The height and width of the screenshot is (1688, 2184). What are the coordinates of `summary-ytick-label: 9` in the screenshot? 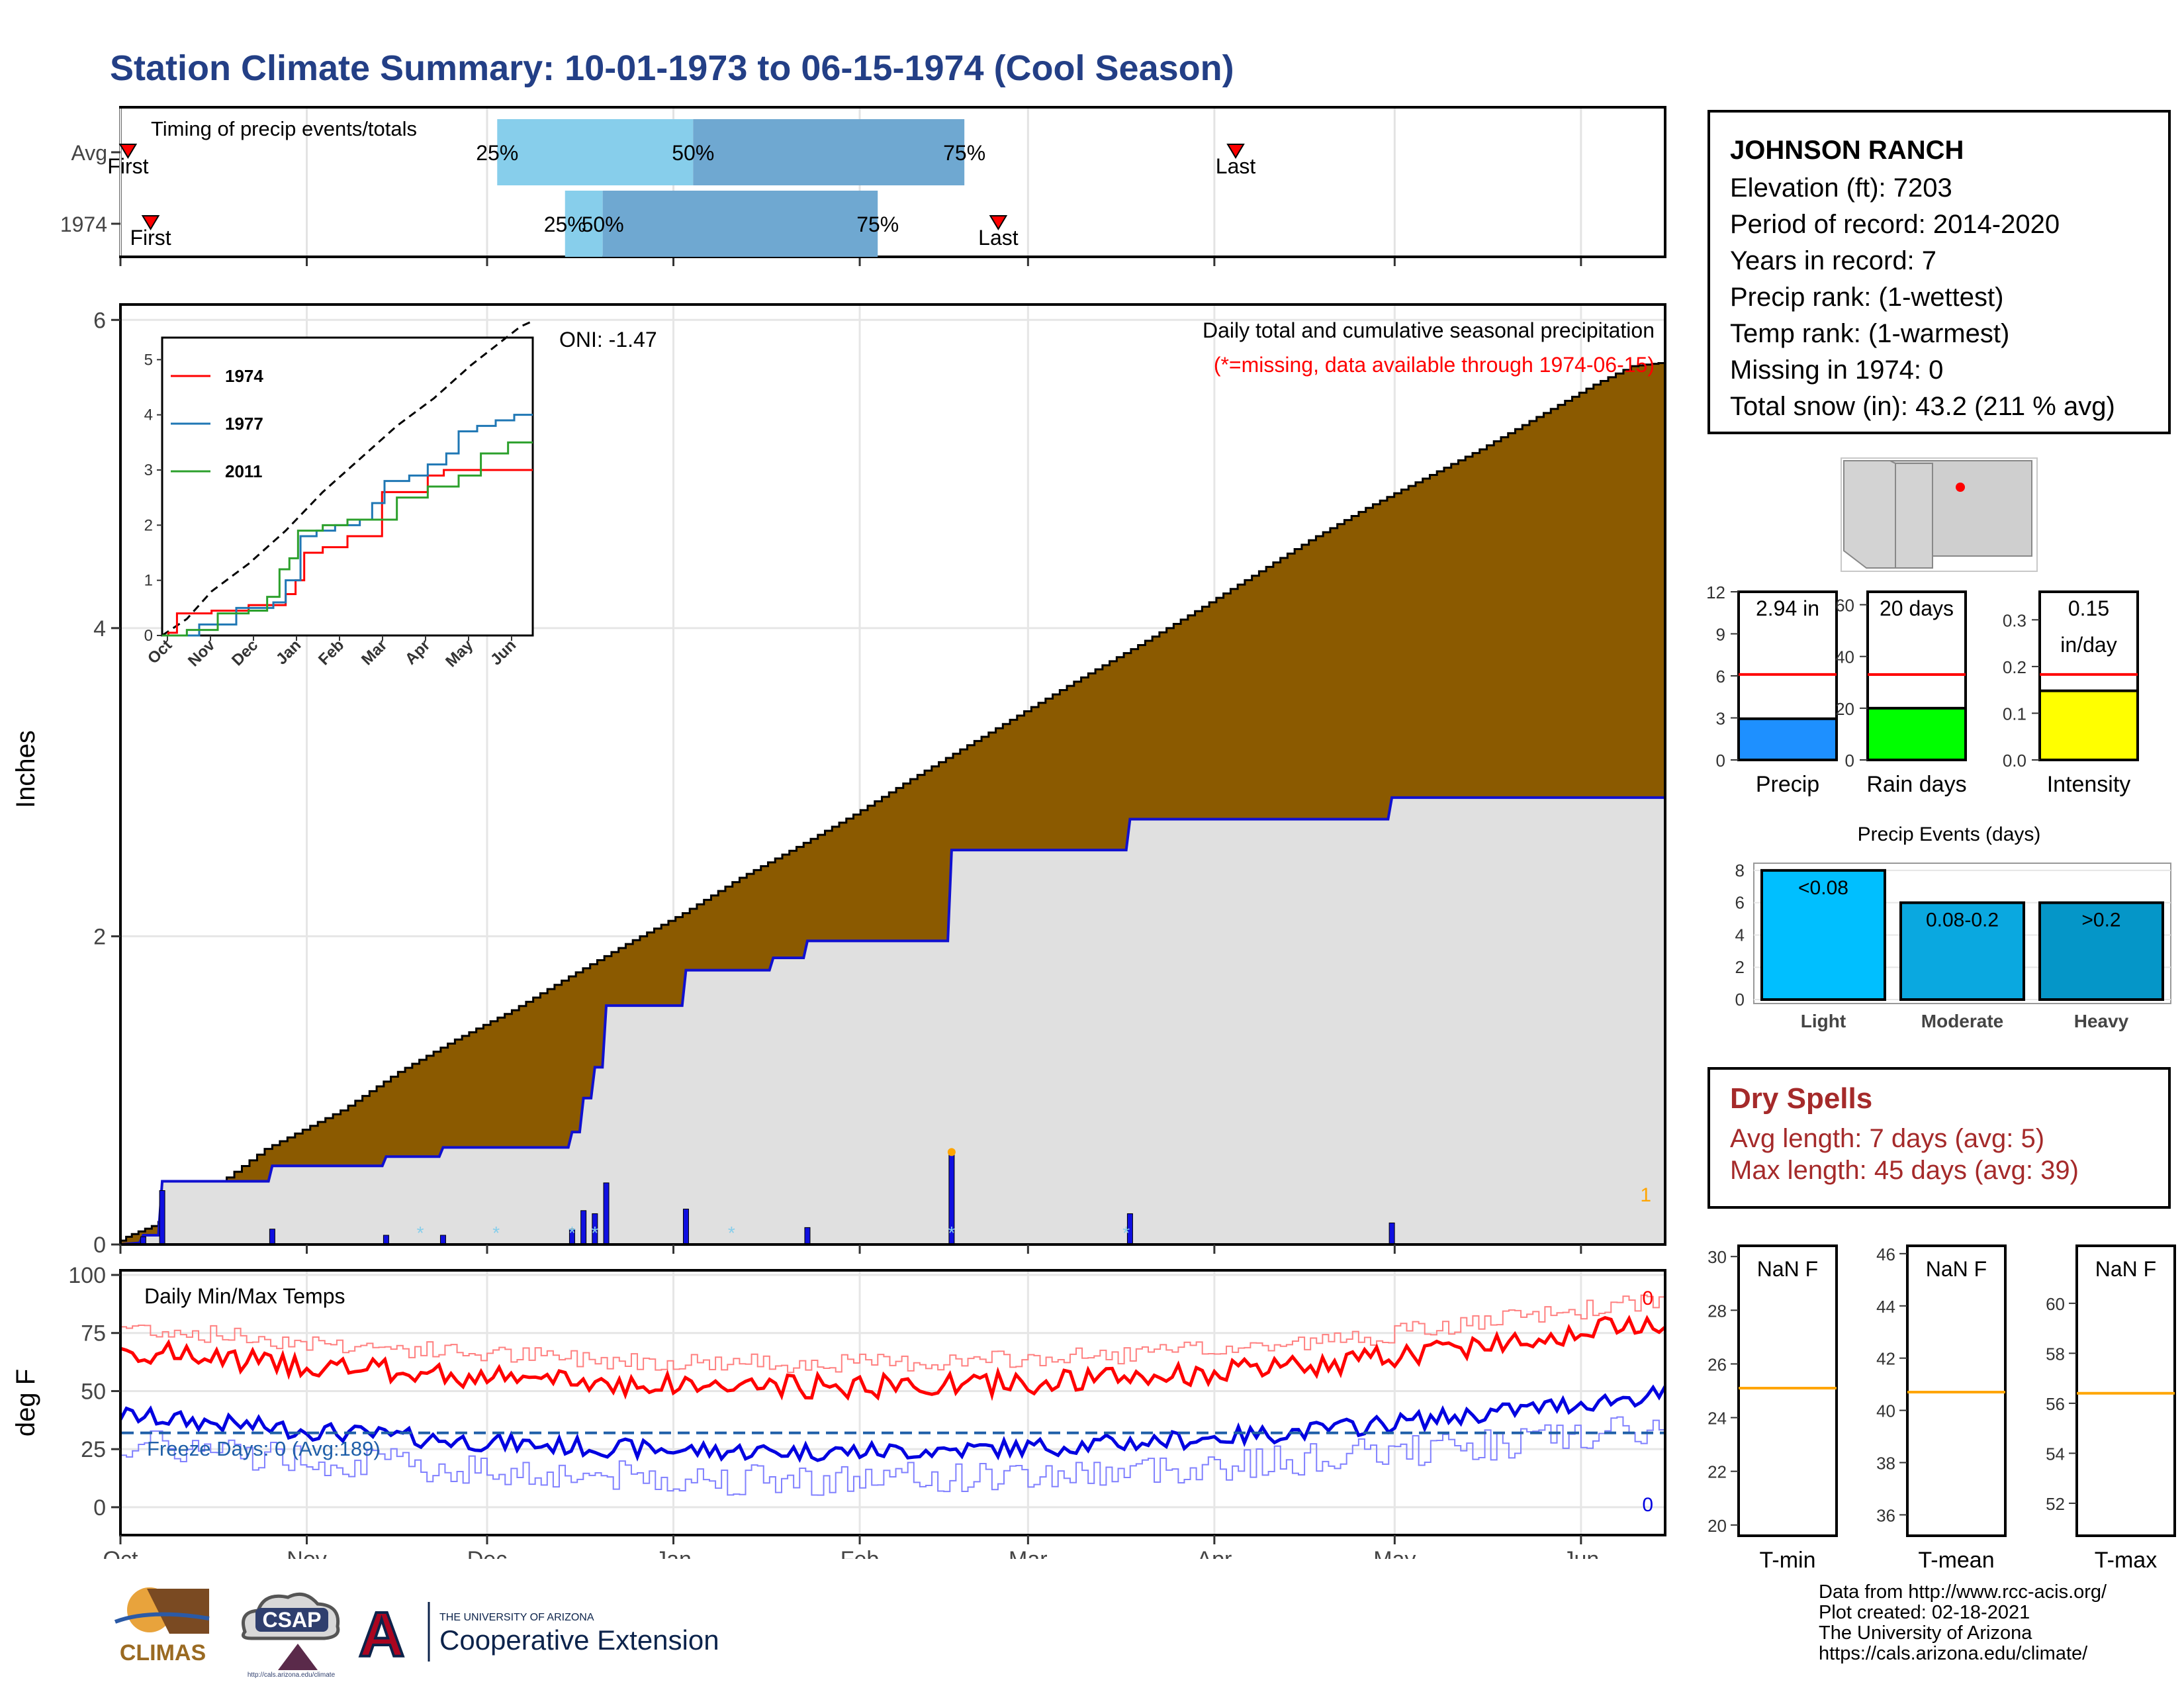 It's located at (1720, 635).